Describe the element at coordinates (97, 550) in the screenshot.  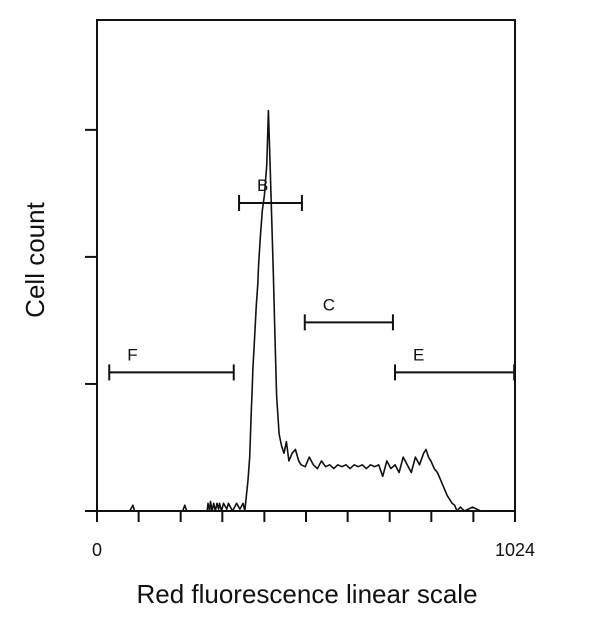
I see `x-tick-label-0: 0` at that location.